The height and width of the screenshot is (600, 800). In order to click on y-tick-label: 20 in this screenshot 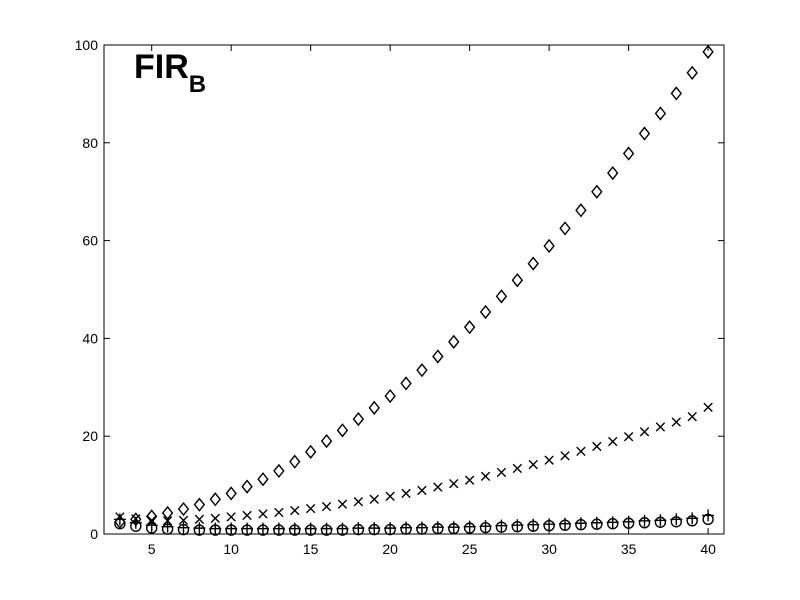, I will do `click(90, 436)`.